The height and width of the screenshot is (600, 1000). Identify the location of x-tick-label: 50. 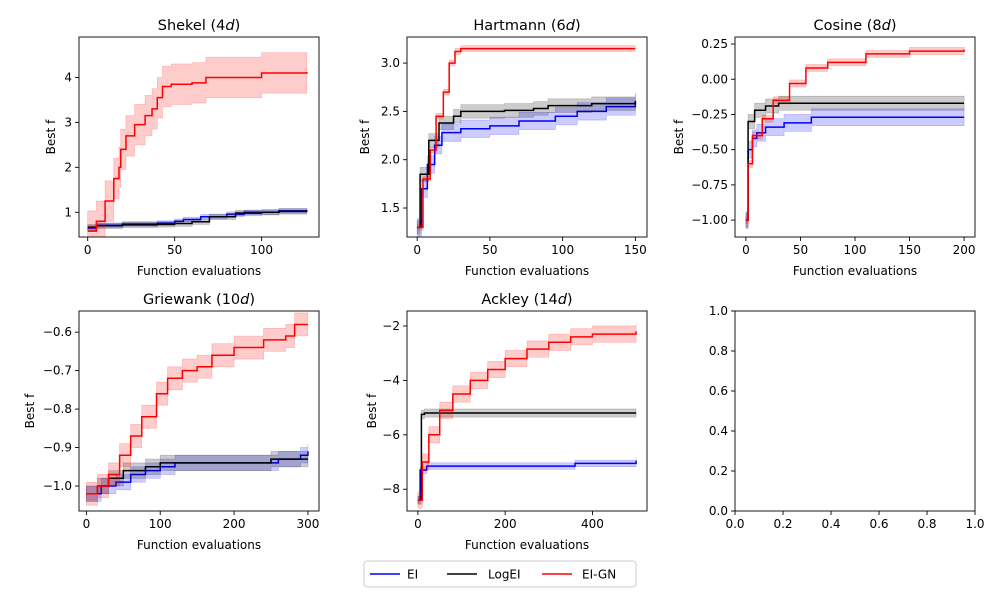
(800, 250).